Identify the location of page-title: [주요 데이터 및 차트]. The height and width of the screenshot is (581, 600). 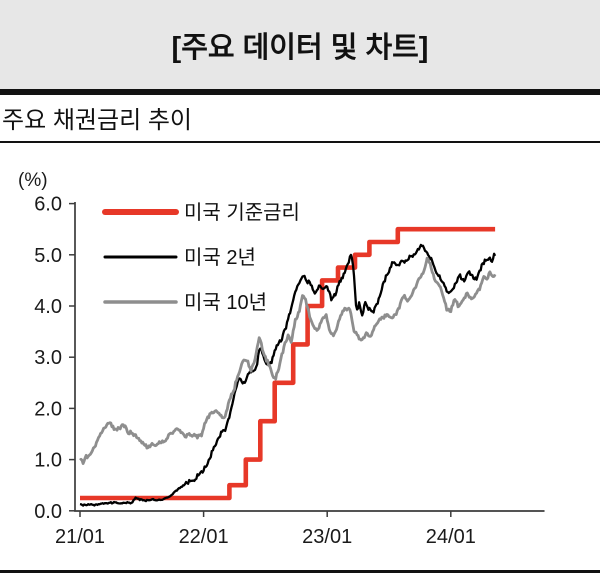
(300, 47).